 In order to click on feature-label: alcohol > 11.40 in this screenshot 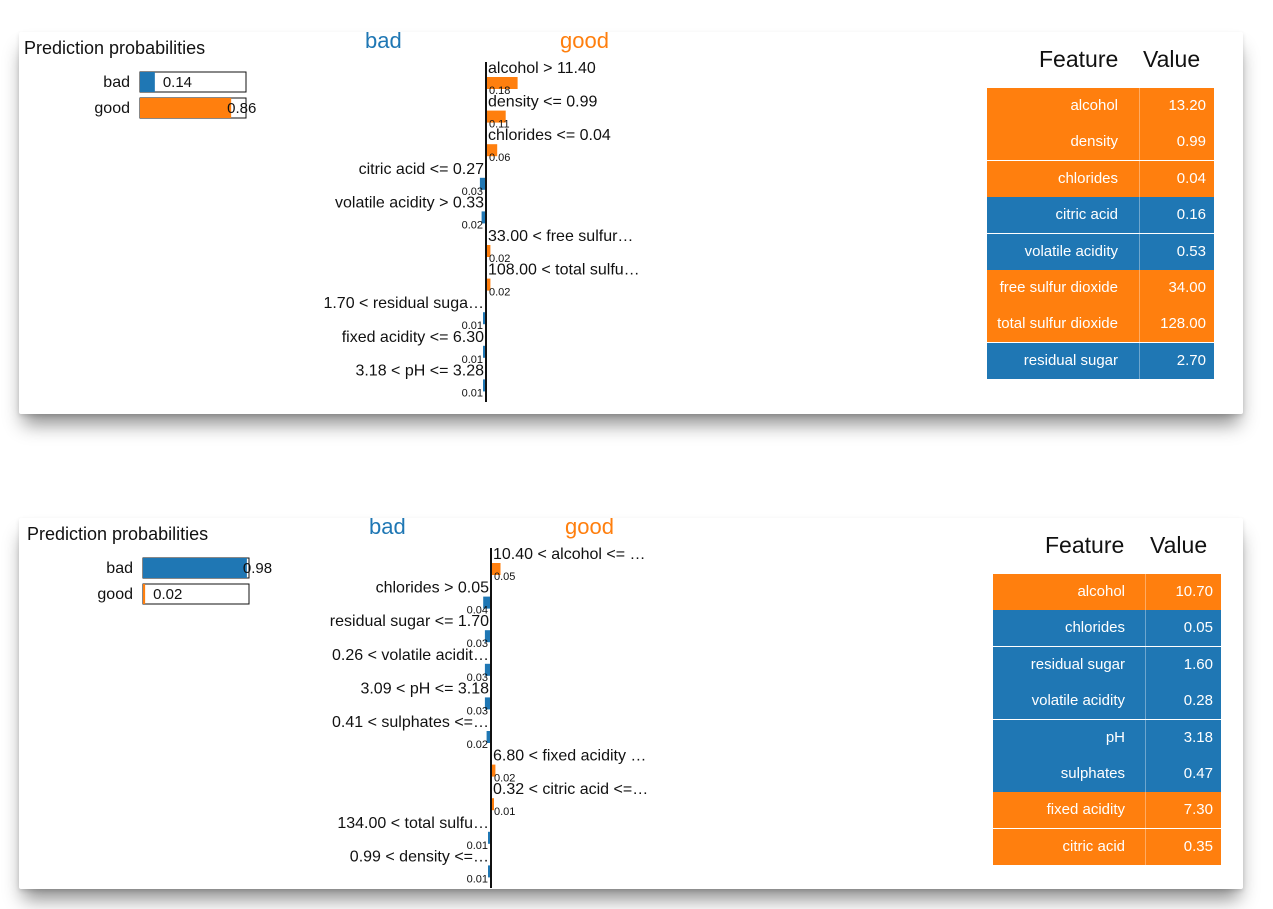, I will do `click(542, 68)`.